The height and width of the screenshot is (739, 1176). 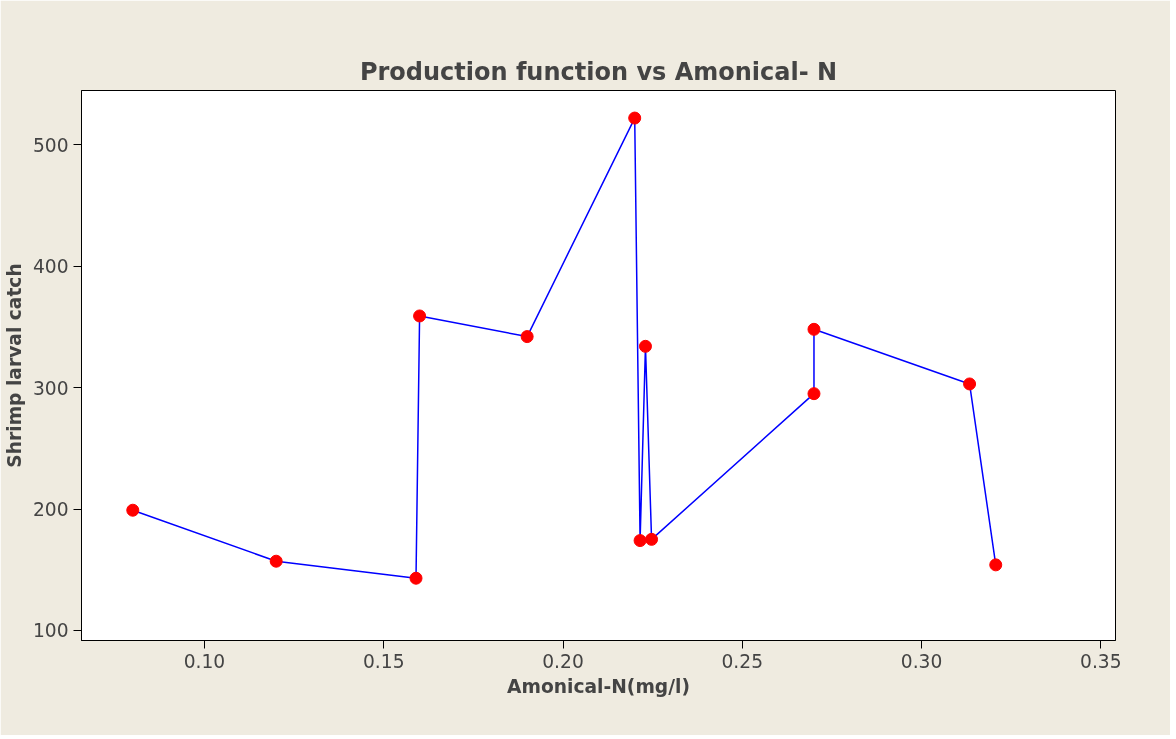 What do you see at coordinates (742, 661) in the screenshot?
I see `x-tick-label: 0.25` at bounding box center [742, 661].